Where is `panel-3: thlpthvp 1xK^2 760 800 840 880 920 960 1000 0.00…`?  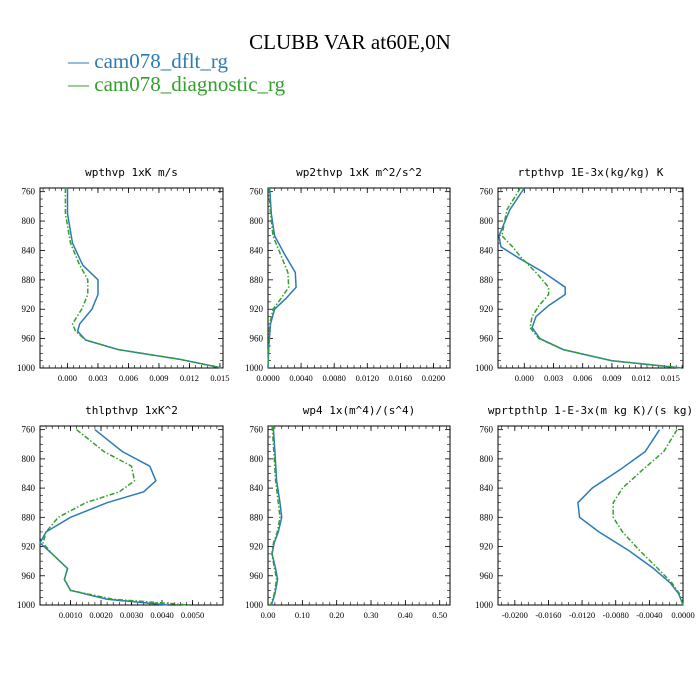 panel-3: thlpthvp 1xK^2 760 800 840 880 920 960 1000 0.00… is located at coordinates (120, 512).